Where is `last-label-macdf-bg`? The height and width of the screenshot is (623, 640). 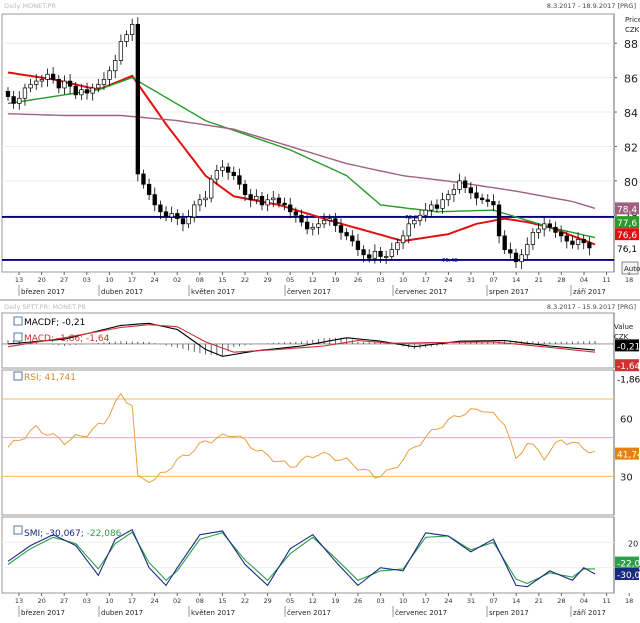 last-label-macdf-bg is located at coordinates (627, 345).